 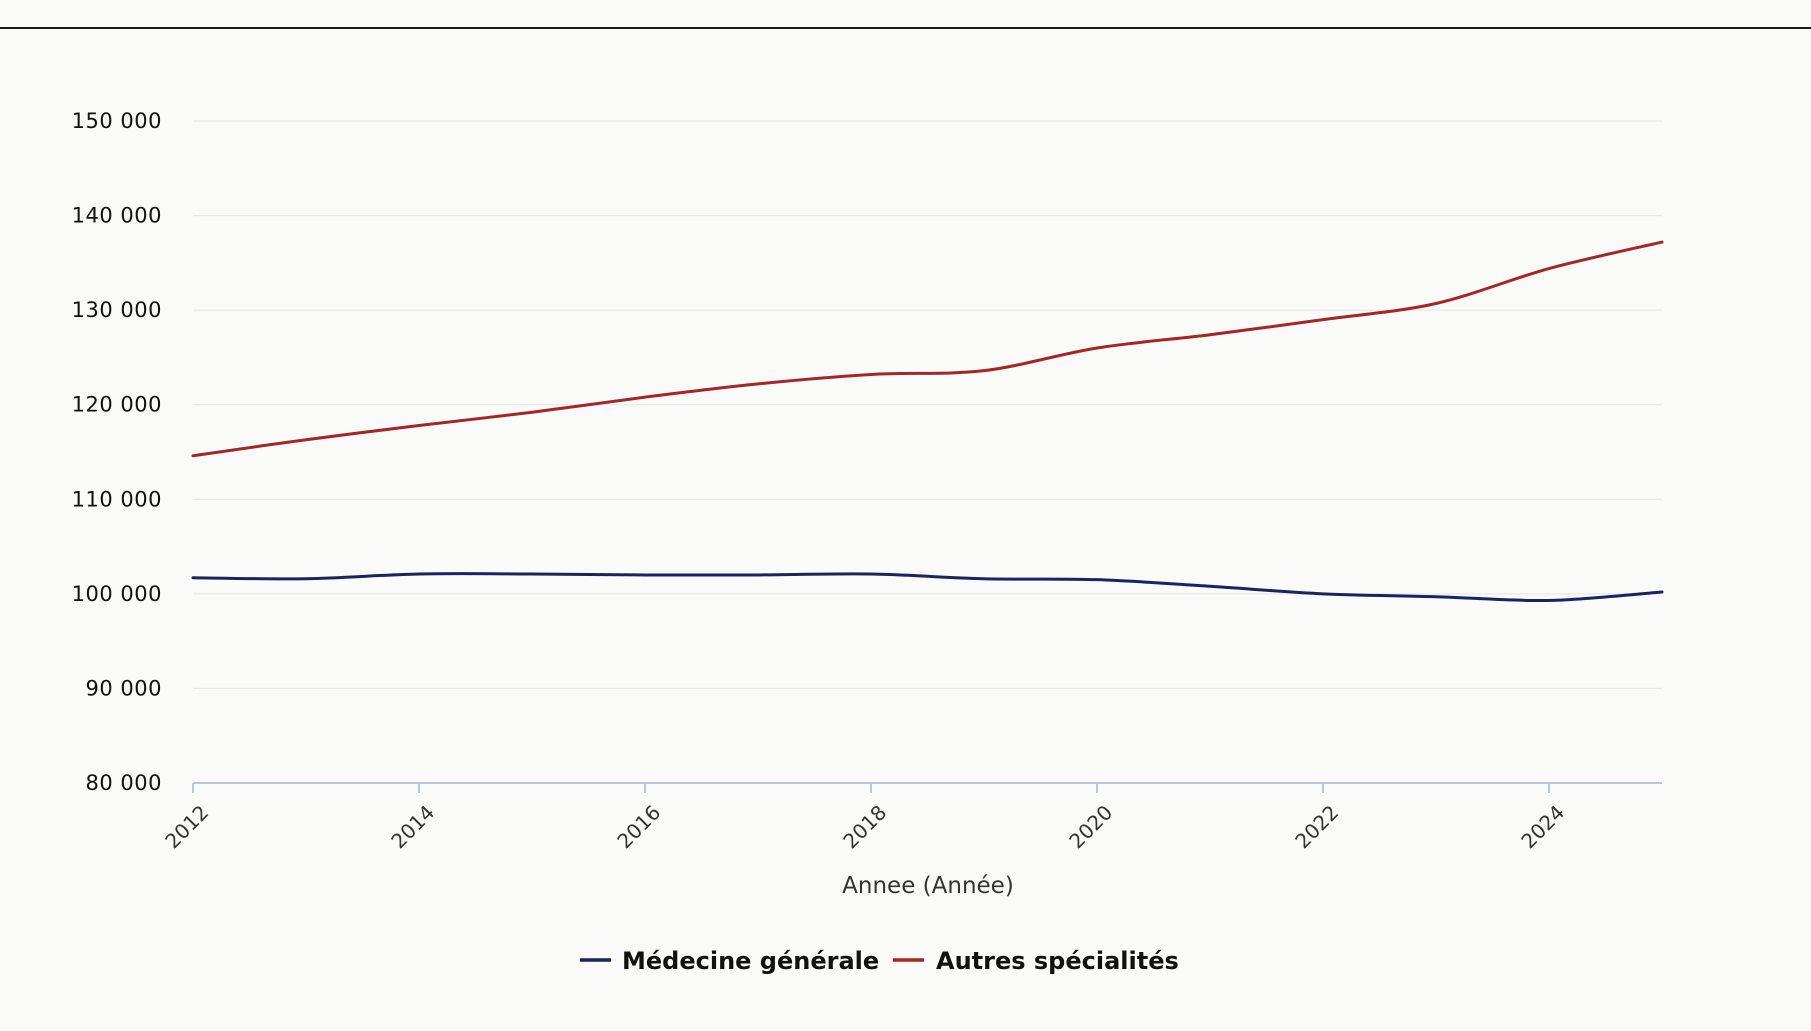 I want to click on x-tick-label: 2020, so click(x=1090, y=826).